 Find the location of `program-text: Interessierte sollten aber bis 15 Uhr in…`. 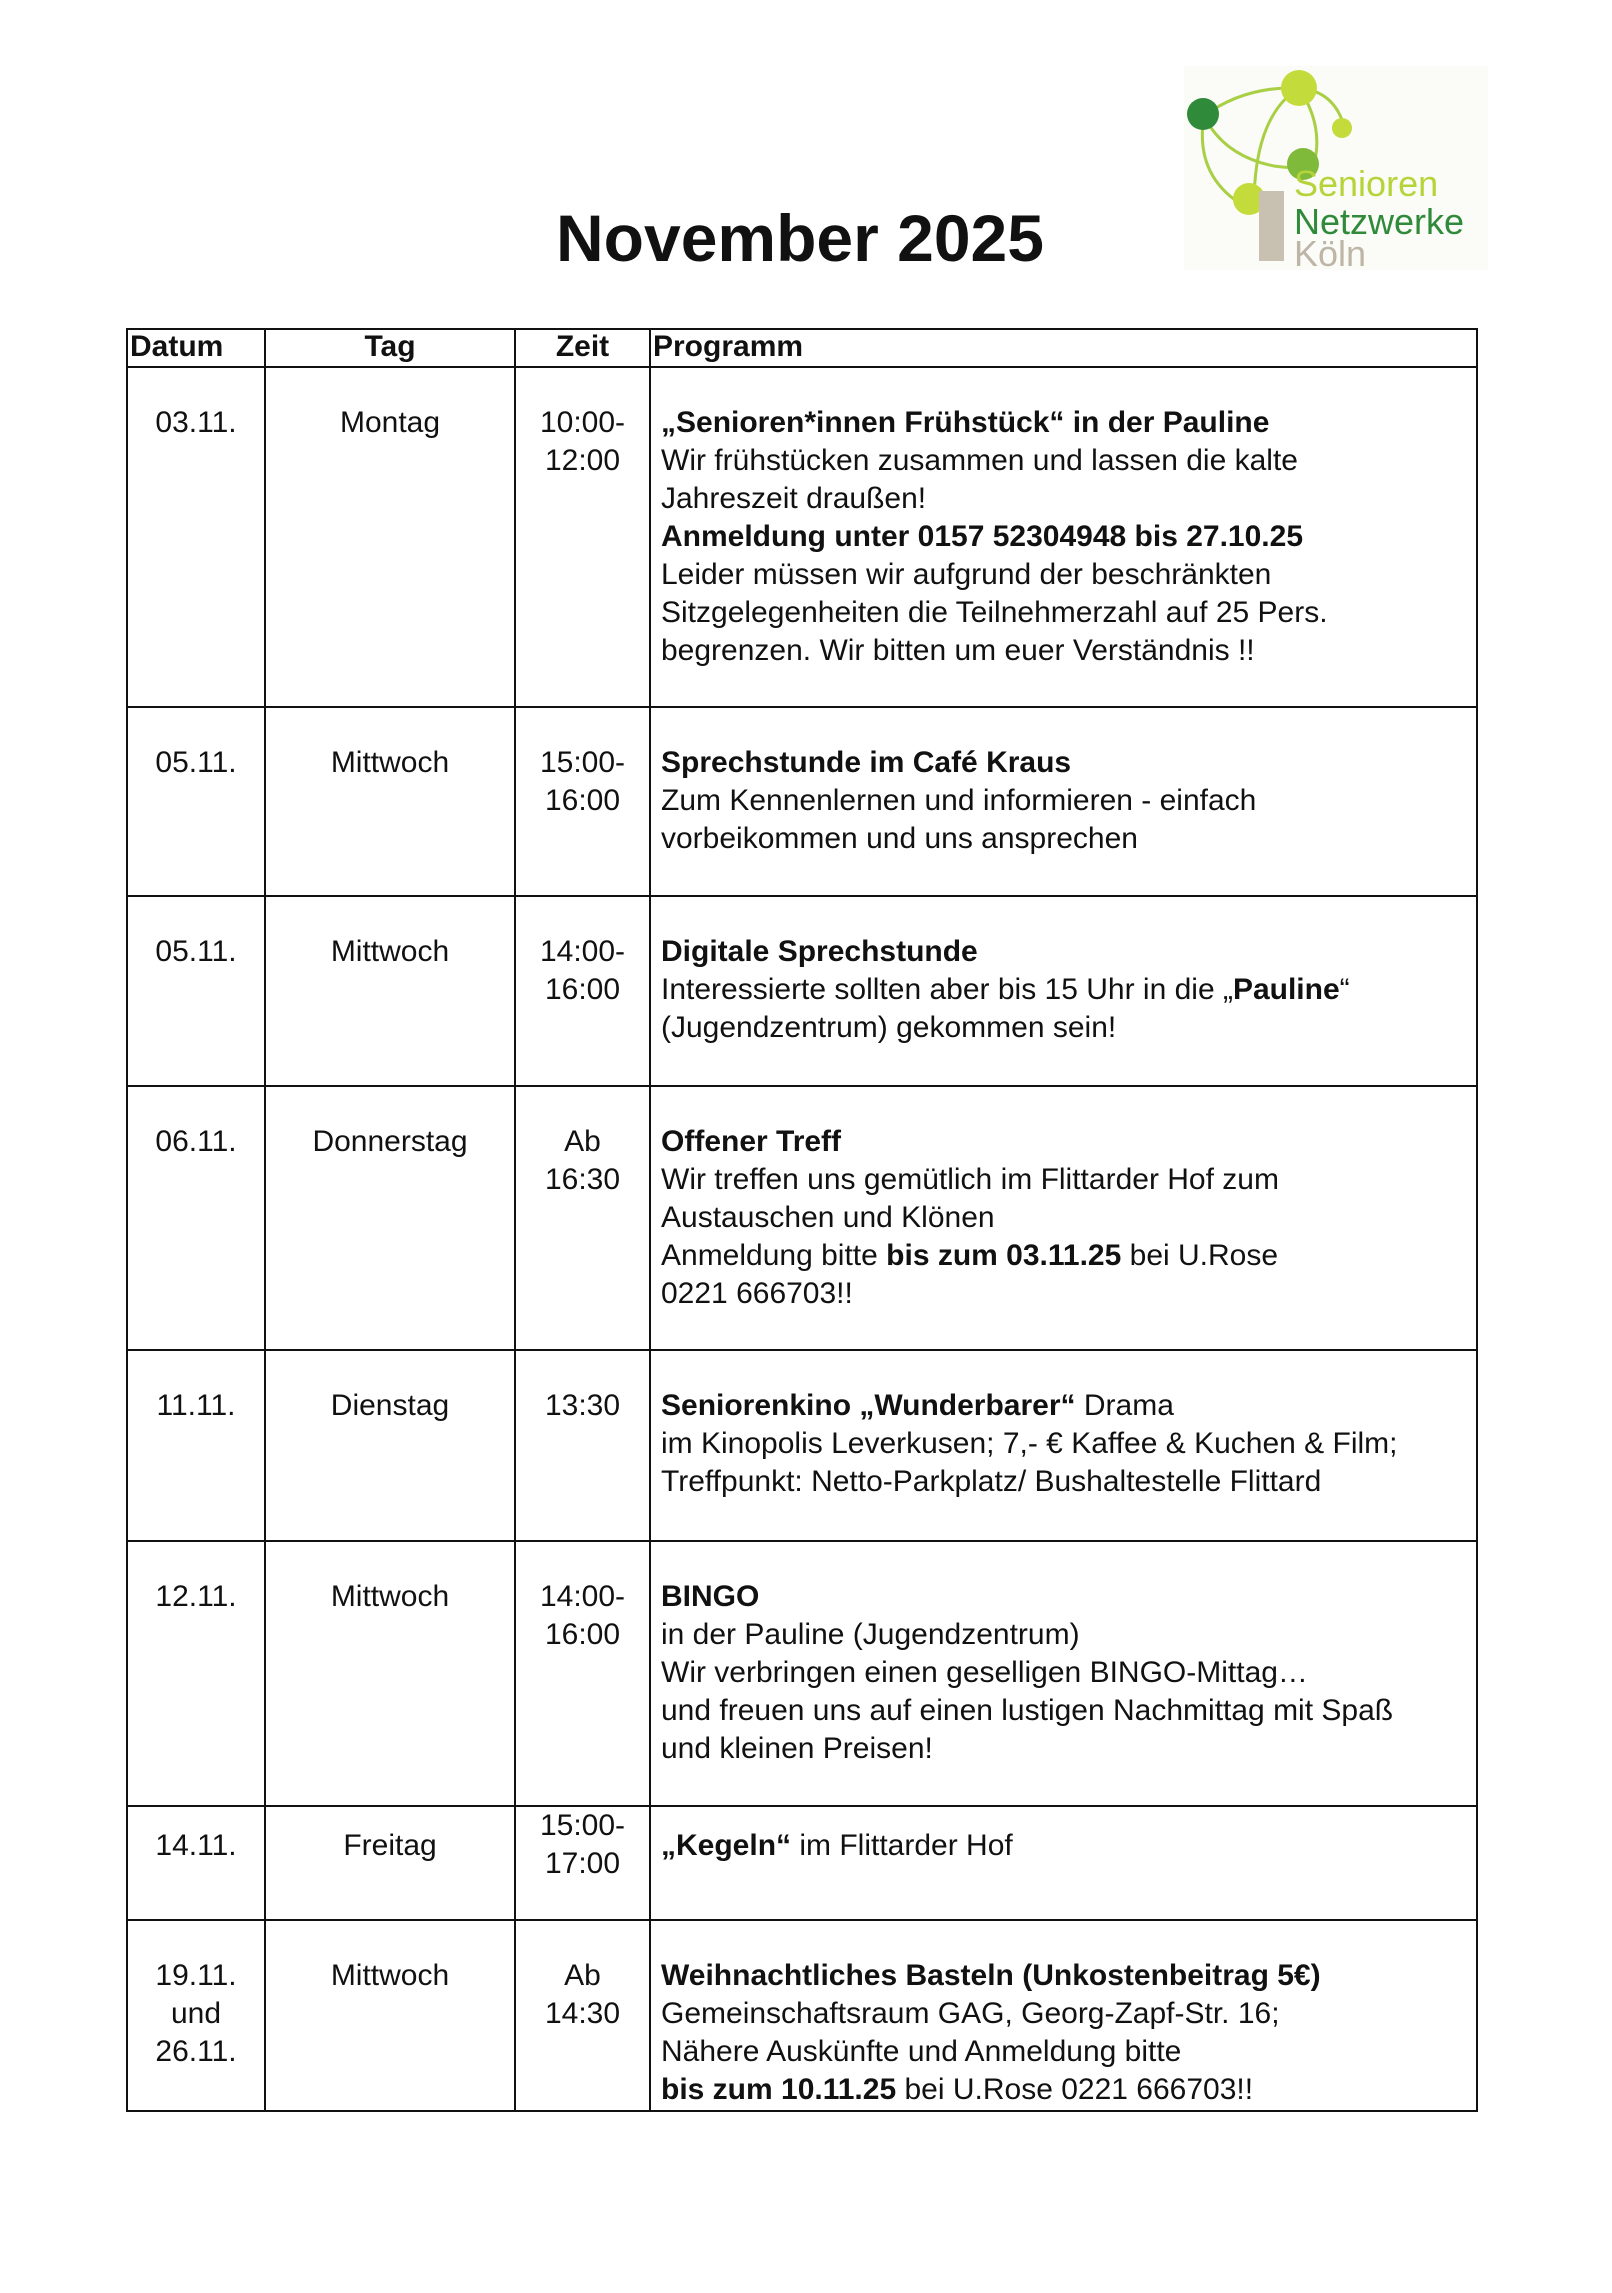

program-text: Interessierte sollten aber bis 15 Uhr in… is located at coordinates (947, 989).